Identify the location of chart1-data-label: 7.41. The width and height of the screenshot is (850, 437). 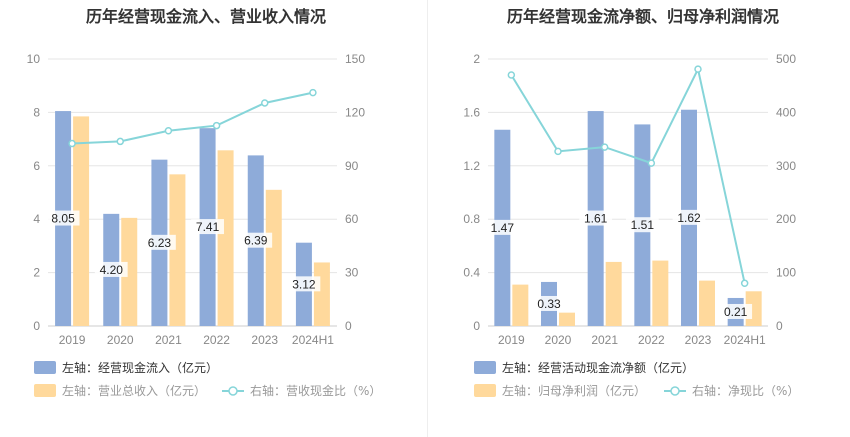
(208, 227).